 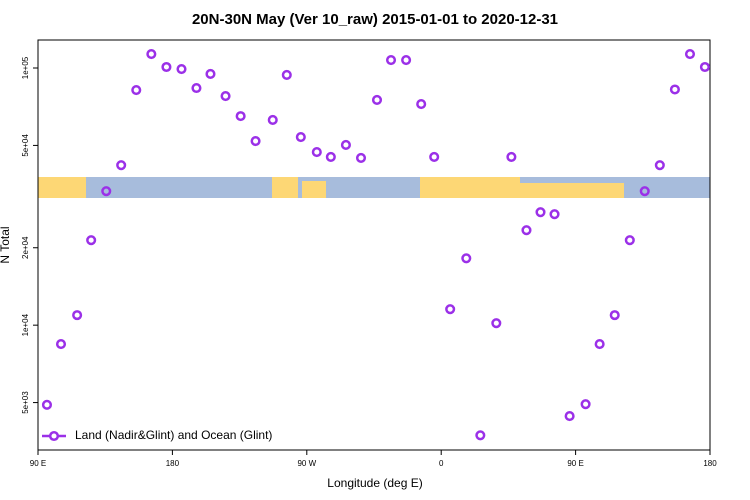 What do you see at coordinates (25, 145) in the screenshot?
I see `y-tick-label: 5e+04` at bounding box center [25, 145].